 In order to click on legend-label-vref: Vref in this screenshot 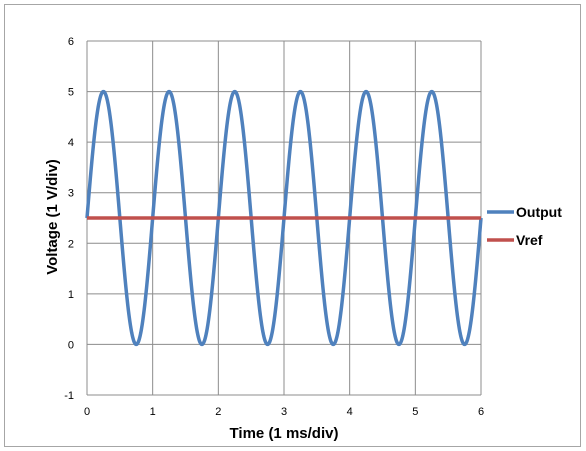, I will do `click(529, 240)`.